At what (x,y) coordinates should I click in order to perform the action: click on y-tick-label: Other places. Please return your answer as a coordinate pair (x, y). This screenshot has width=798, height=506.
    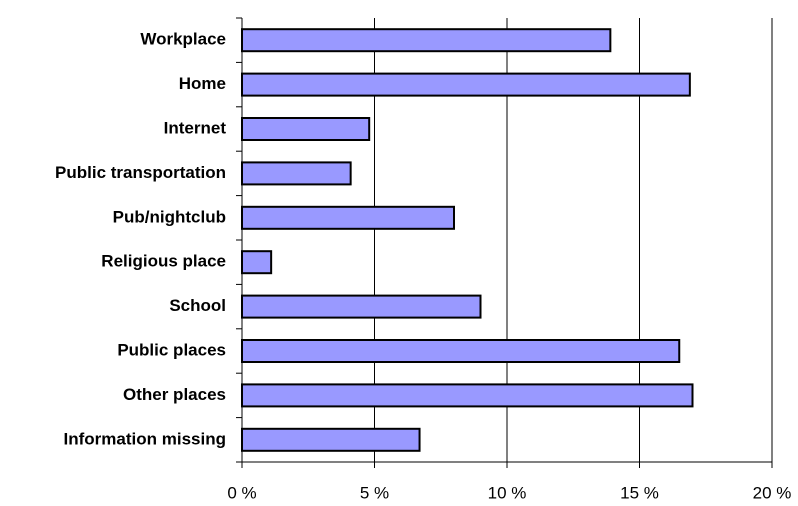
    Looking at the image, I should click on (174, 394).